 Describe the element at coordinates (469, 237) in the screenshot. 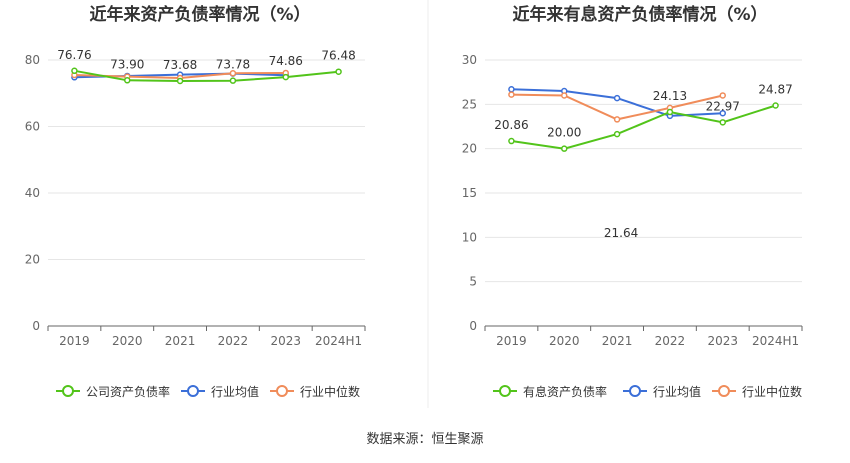

I see `y-tick-label: 10` at that location.